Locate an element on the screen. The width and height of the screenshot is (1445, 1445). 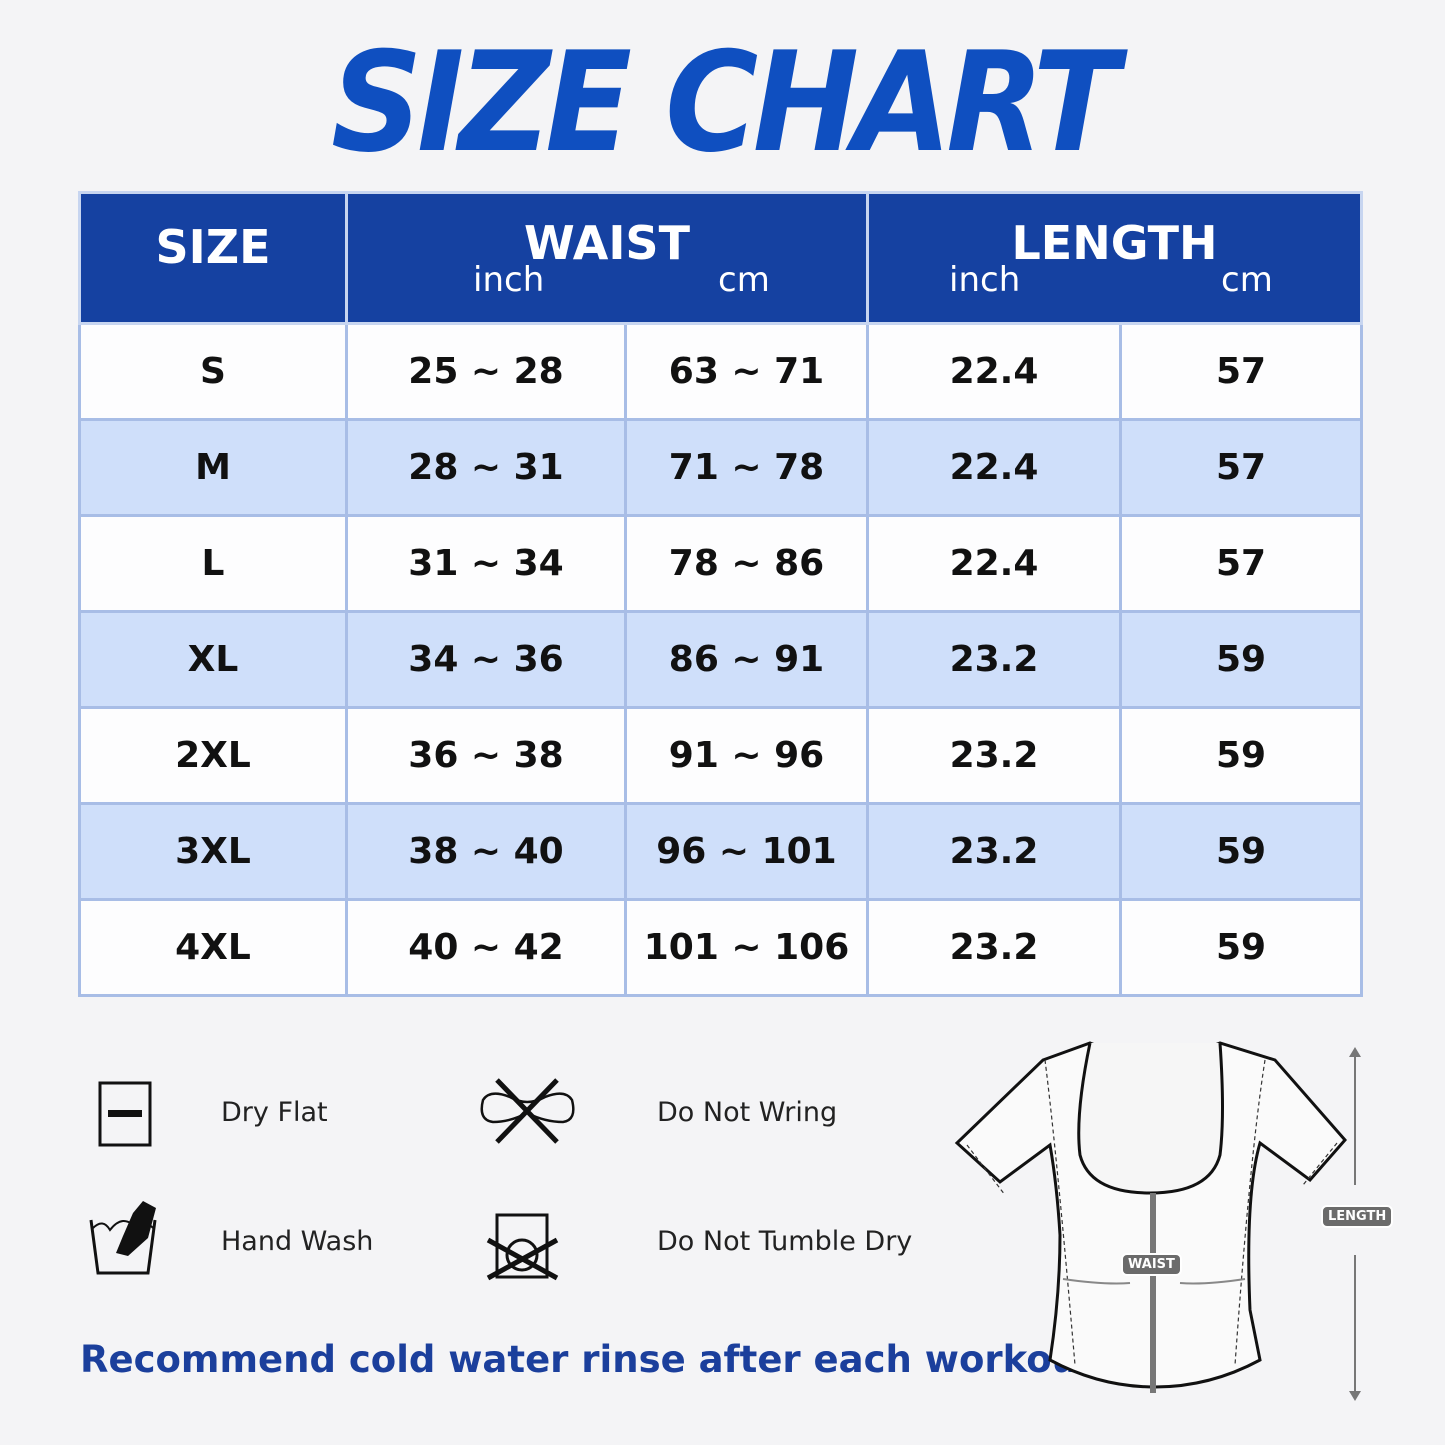
care-label-hand-wash: Hand Wash is located at coordinates (297, 1241).